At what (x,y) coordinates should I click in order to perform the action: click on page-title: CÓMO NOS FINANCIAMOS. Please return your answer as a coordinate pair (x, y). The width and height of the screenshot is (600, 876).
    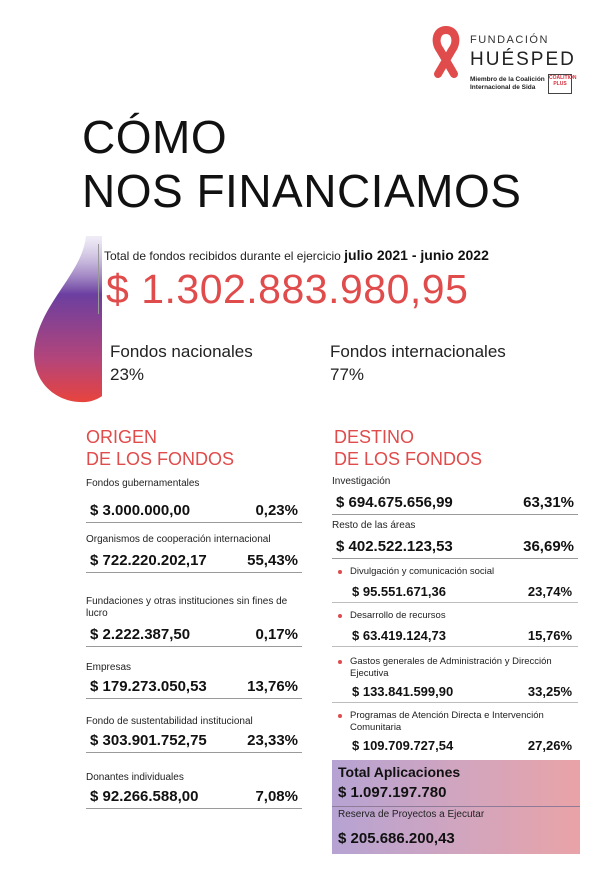
    Looking at the image, I should click on (301, 164).